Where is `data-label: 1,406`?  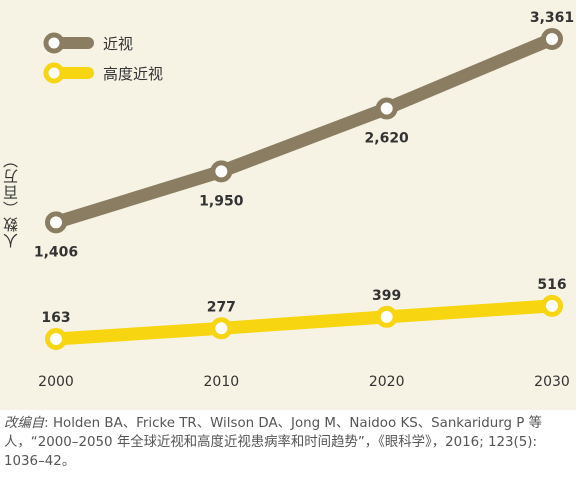
data-label: 1,406 is located at coordinates (56, 252).